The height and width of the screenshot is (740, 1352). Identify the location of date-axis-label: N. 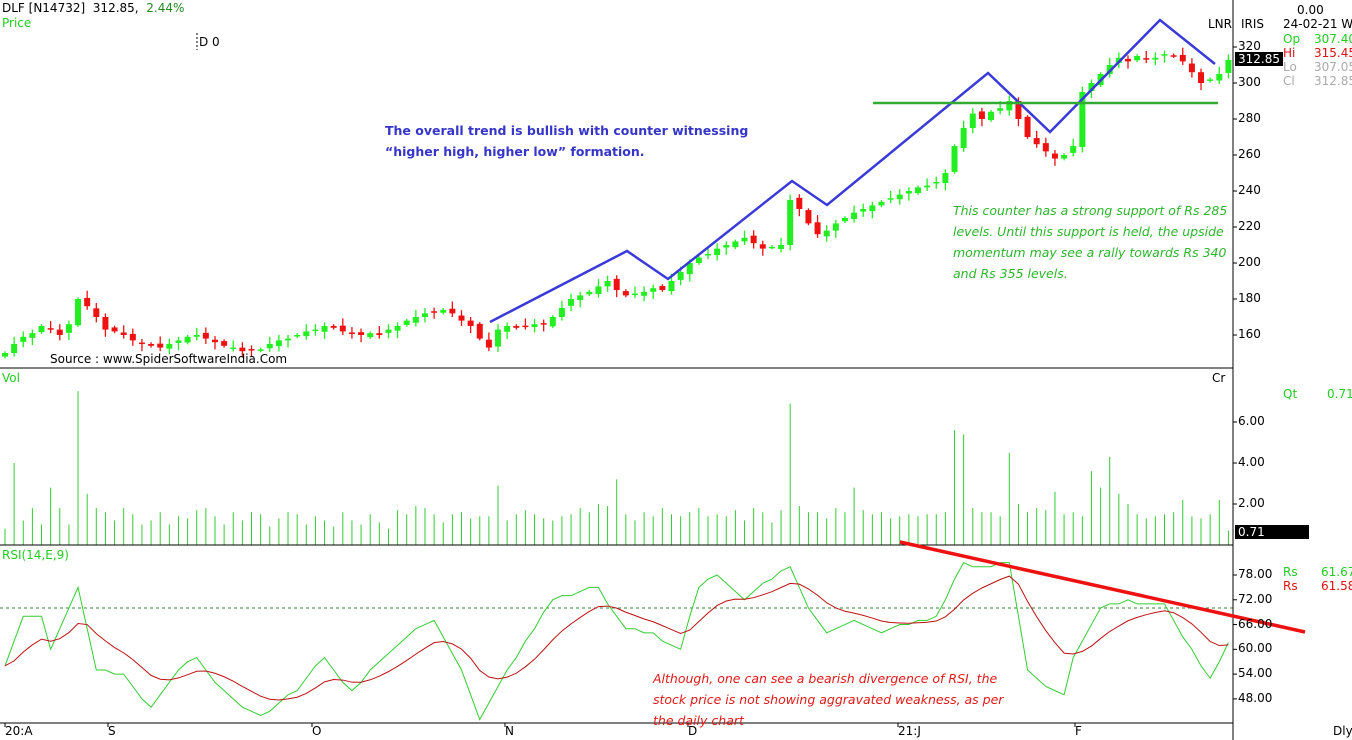
(509, 731).